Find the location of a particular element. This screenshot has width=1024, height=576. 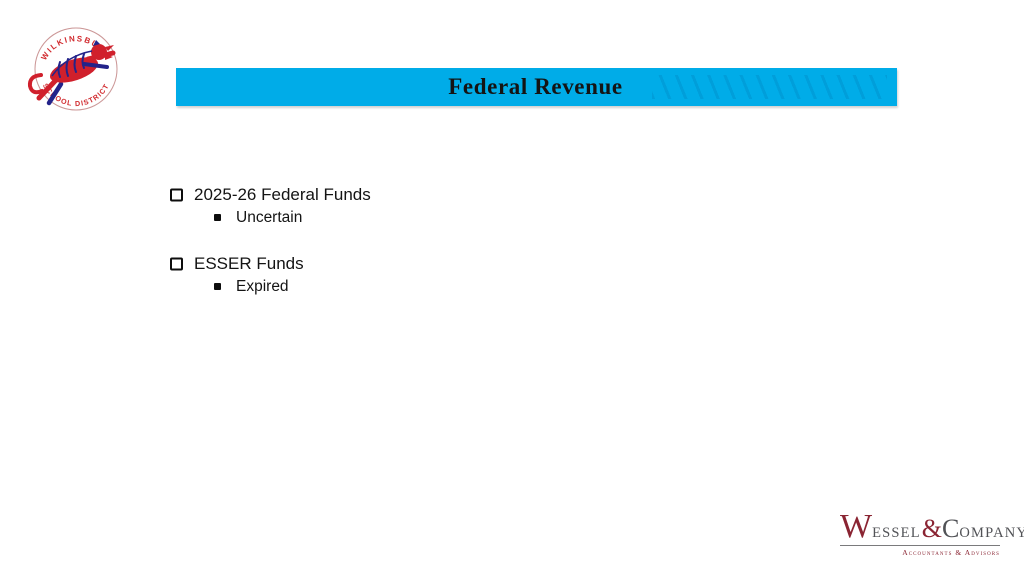

tiger-icon is located at coordinates (71, 73).